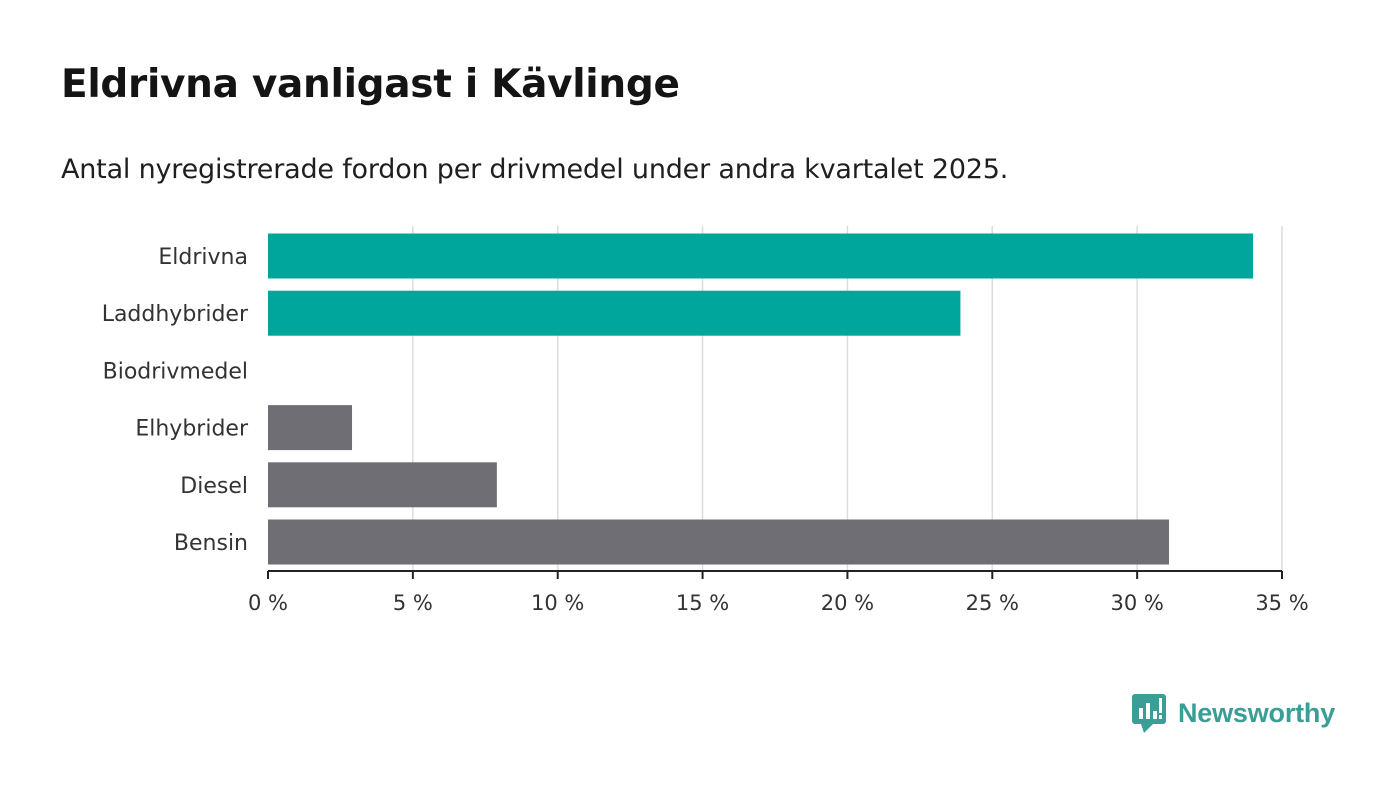 The height and width of the screenshot is (793, 1400). What do you see at coordinates (370, 84) in the screenshot?
I see `chart-title: Eldrivna vanligast i Kävlinge` at bounding box center [370, 84].